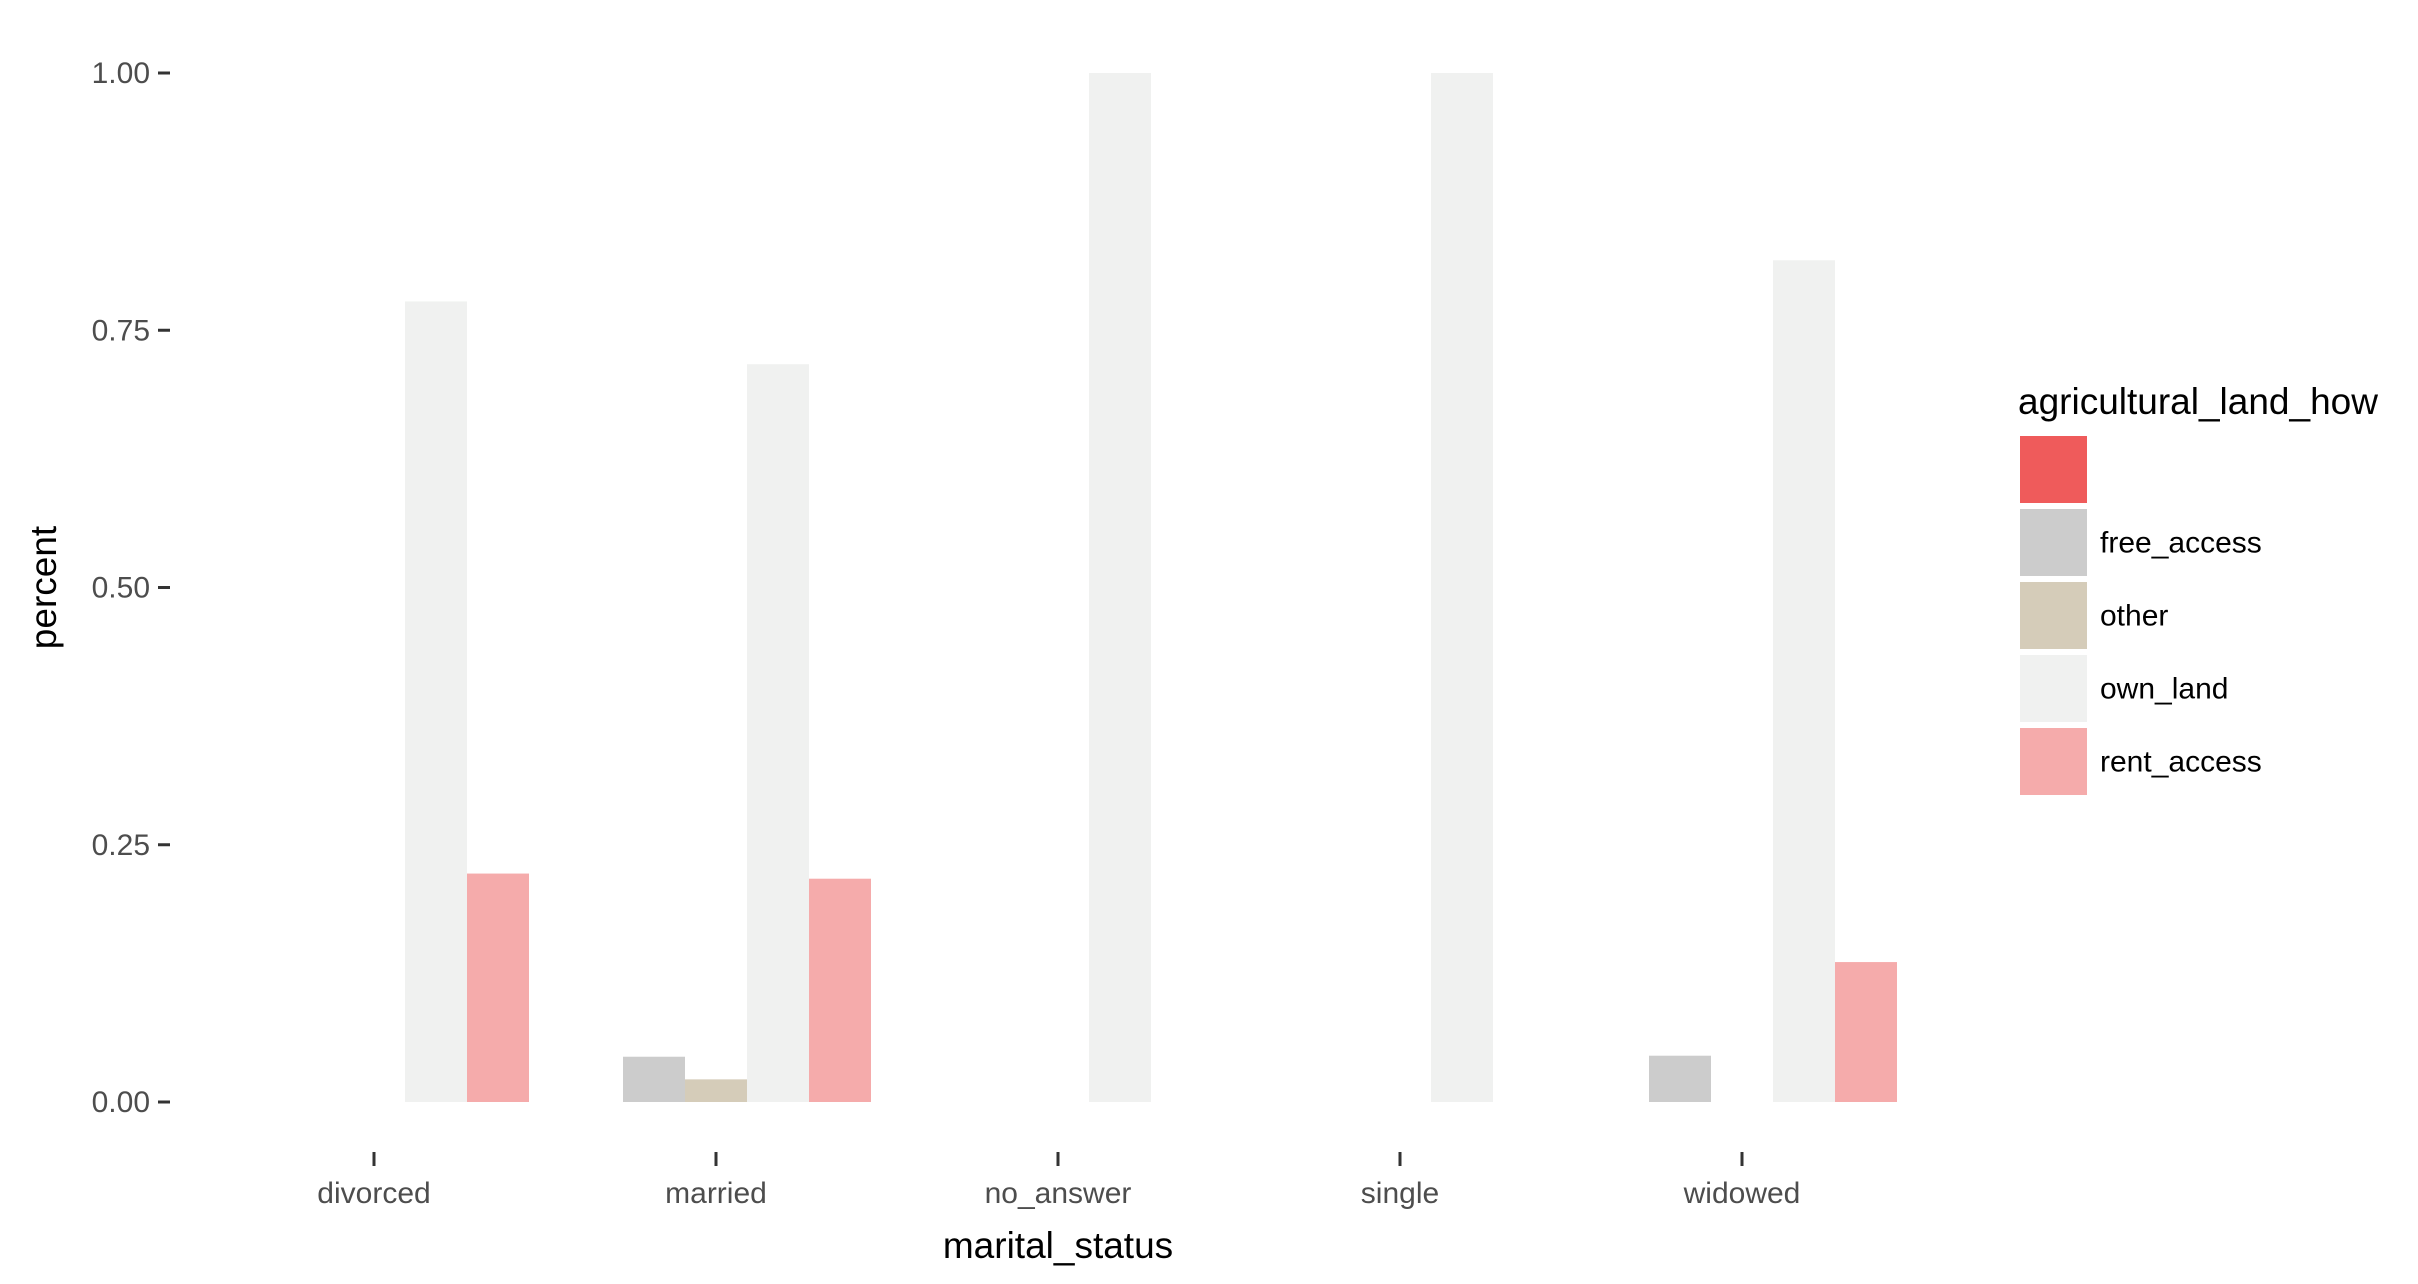 This screenshot has height=1284, width=2418. I want to click on legend-key-blank, so click(2053, 469).